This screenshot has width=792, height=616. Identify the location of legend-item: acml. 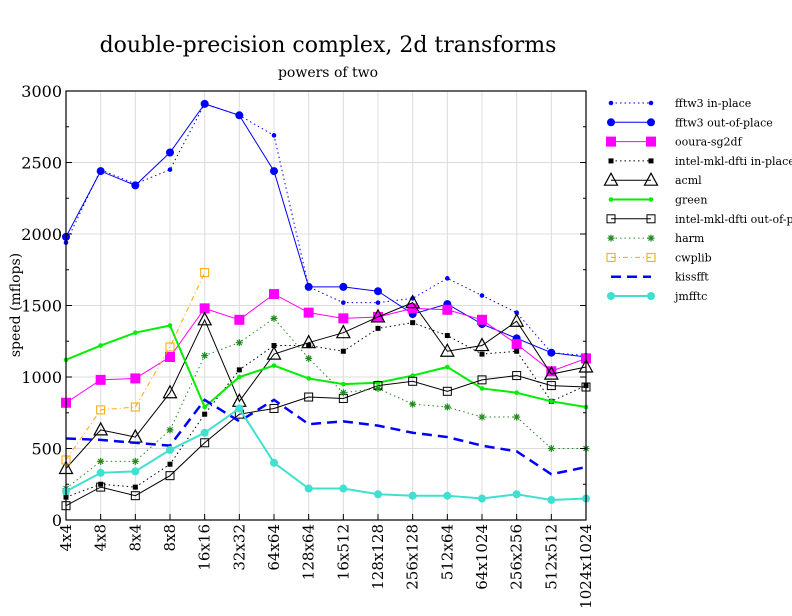
(654, 180).